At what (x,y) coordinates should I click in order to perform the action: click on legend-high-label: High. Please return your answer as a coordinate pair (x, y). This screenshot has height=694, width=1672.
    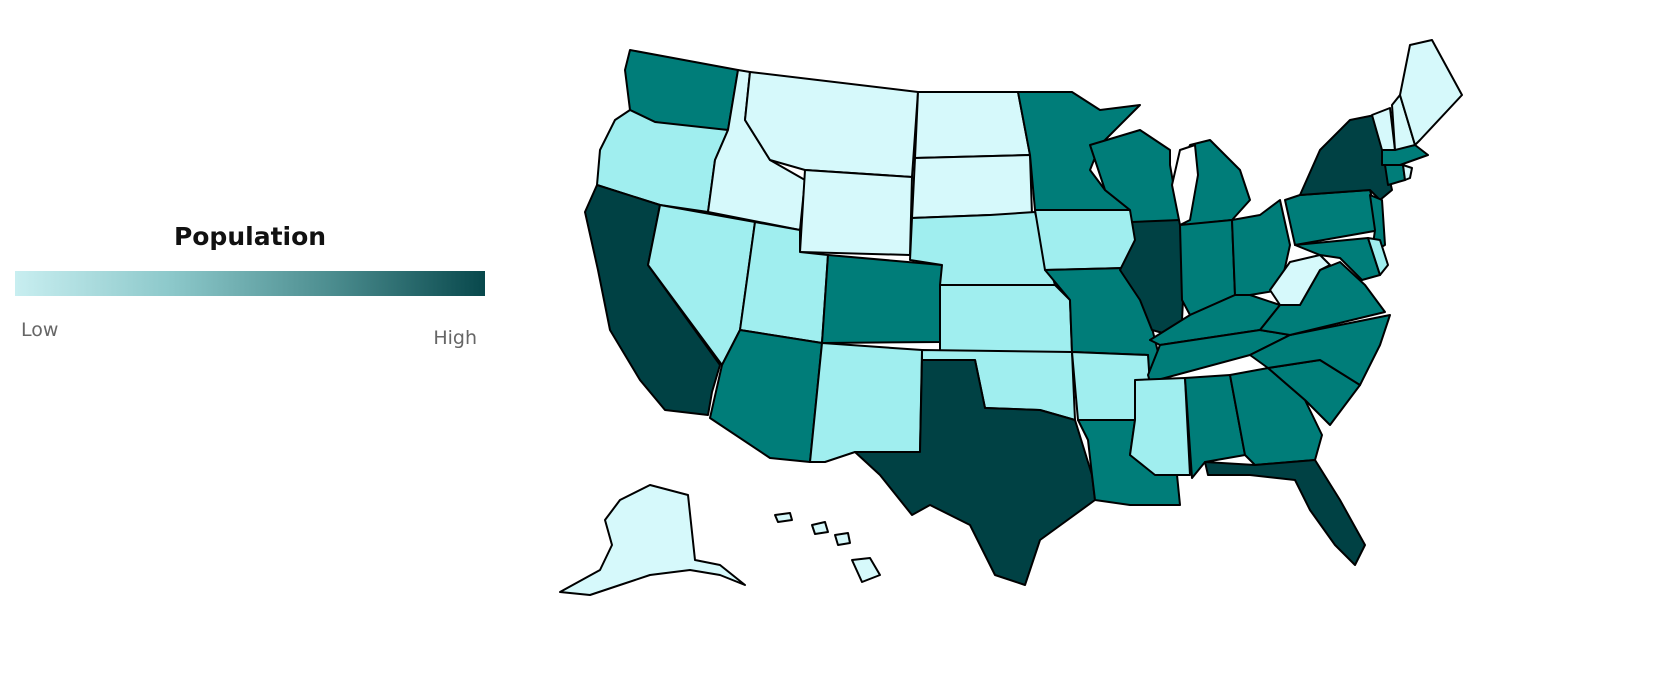
    Looking at the image, I should click on (455, 338).